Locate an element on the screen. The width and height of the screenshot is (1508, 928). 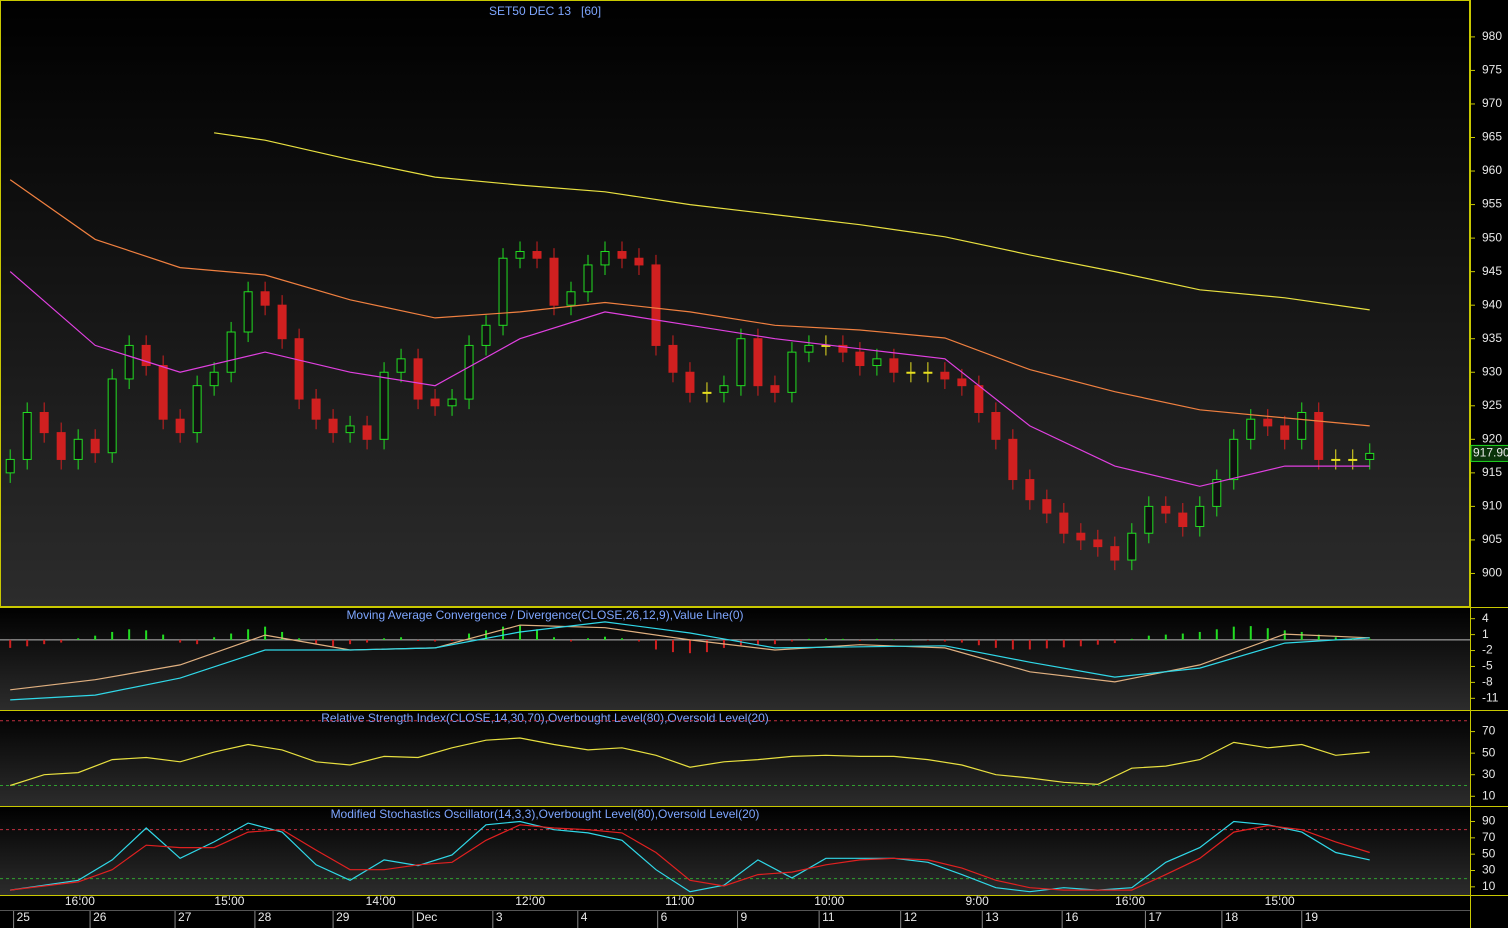
y-tick-label: 1 is located at coordinates (1485, 634).